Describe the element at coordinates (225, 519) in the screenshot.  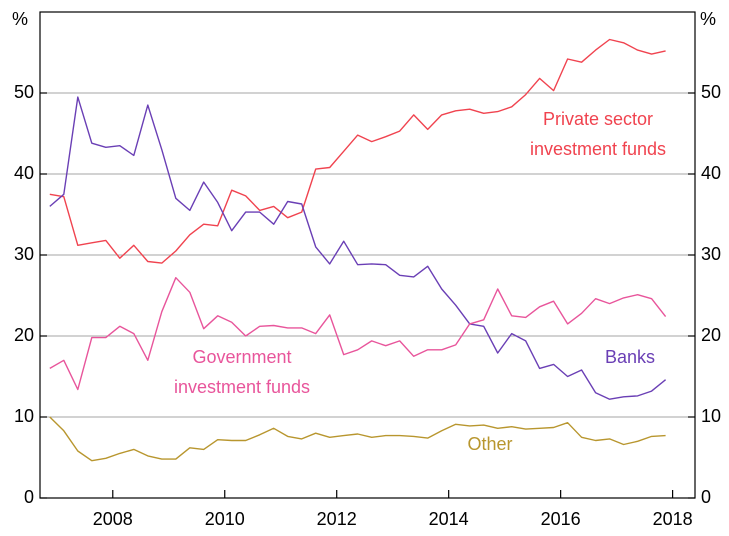
I see `x-tick-label: 2010` at that location.